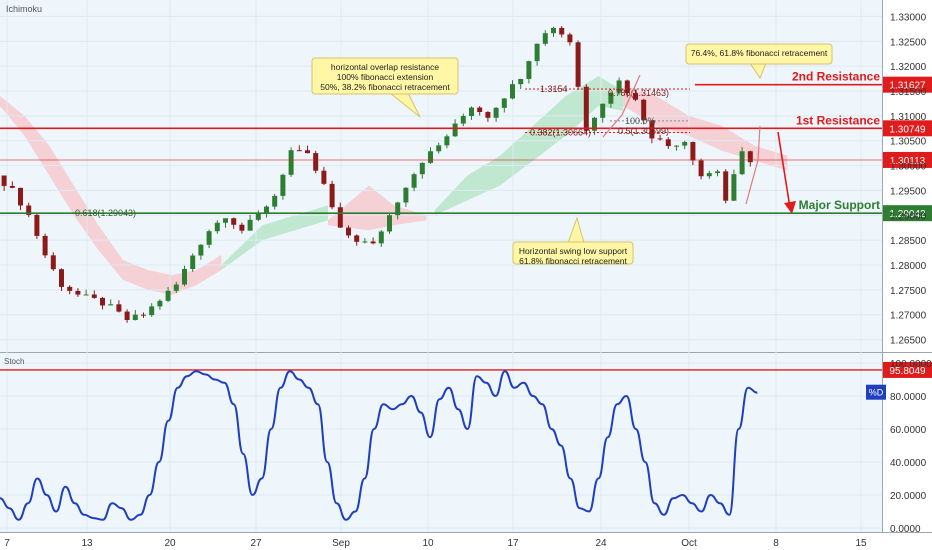 The image size is (932, 550). I want to click on x-tick-label: 7, so click(7, 543).